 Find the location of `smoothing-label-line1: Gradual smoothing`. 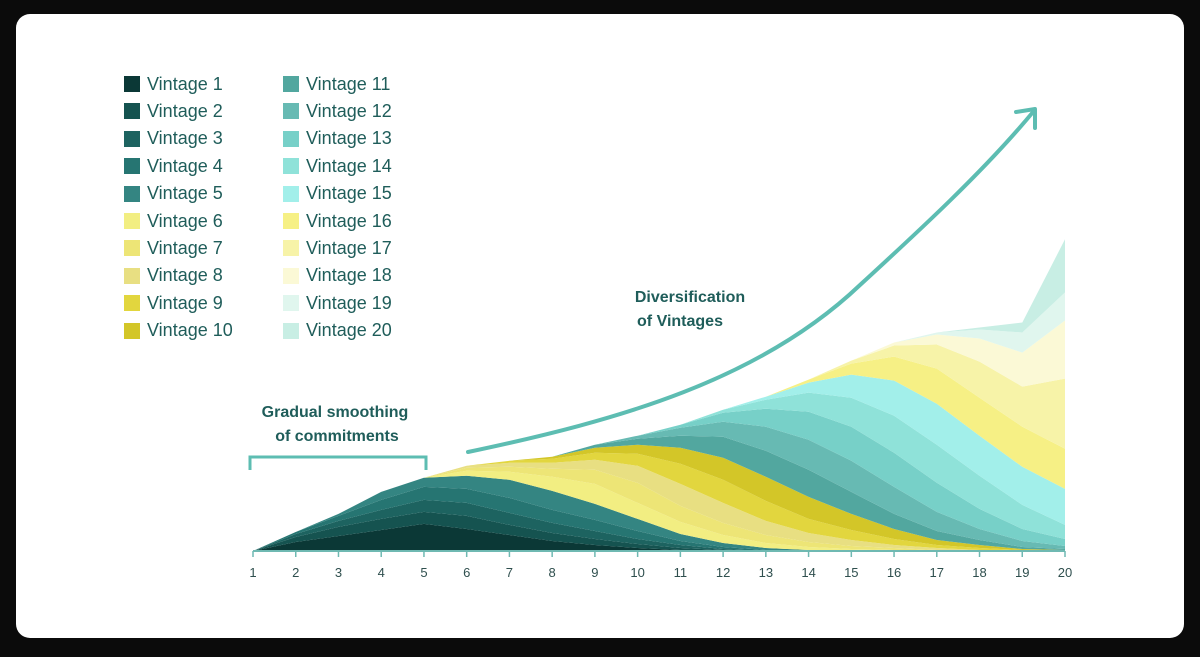

smoothing-label-line1: Gradual smoothing is located at coordinates (335, 412).